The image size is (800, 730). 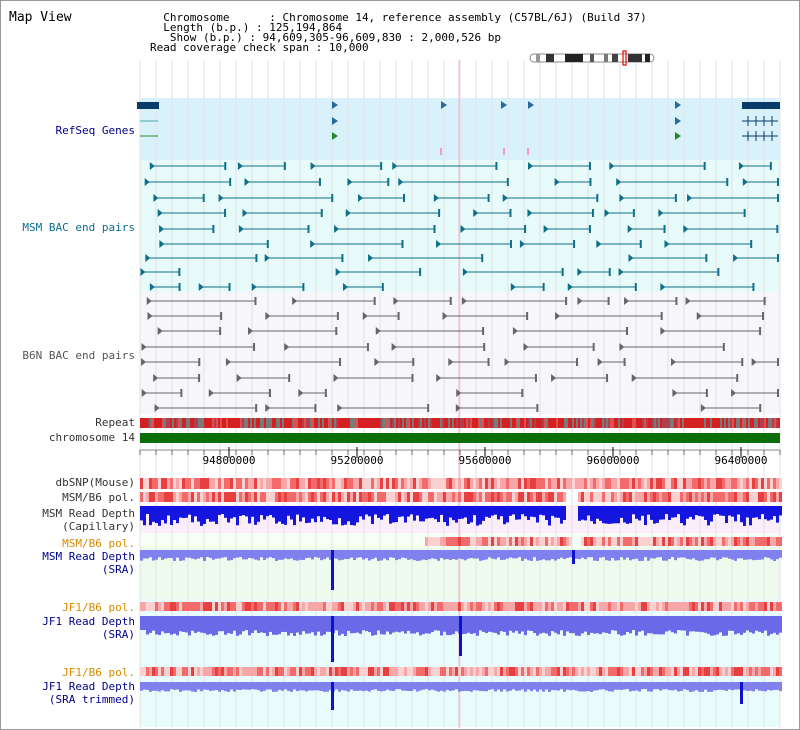 I want to click on refseq-genes-track, so click(x=458, y=128).